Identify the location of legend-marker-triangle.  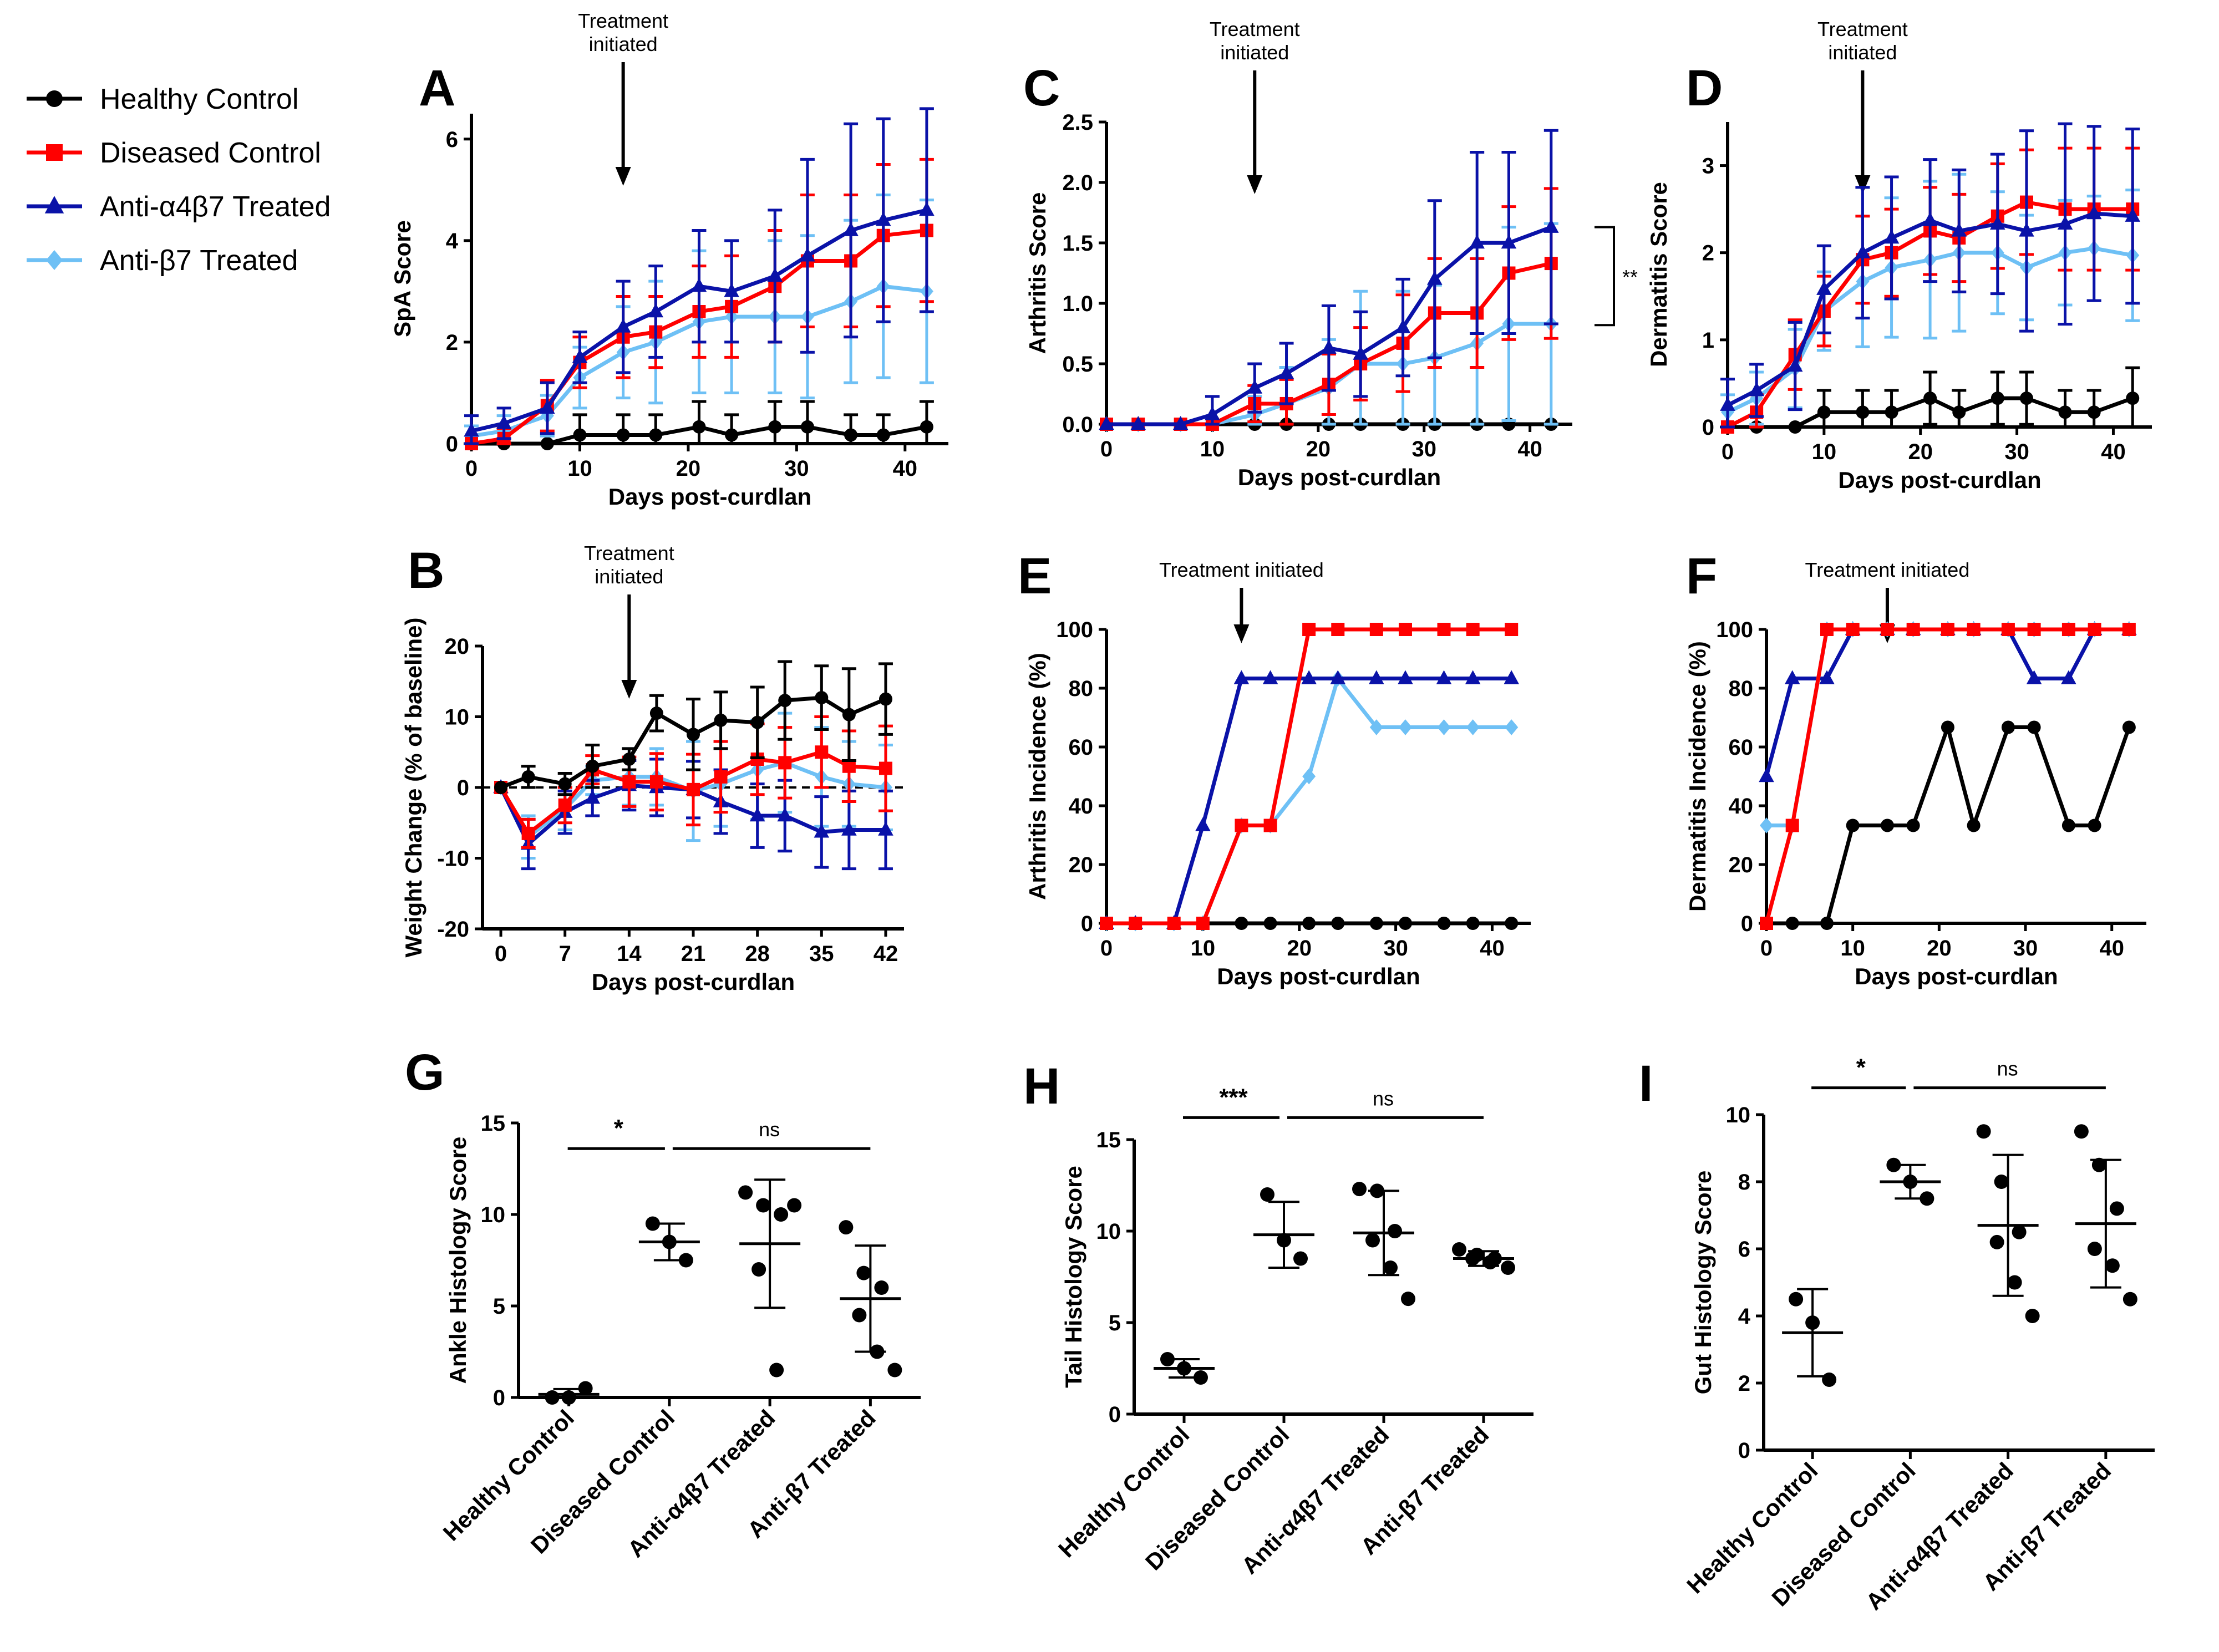
(54, 205).